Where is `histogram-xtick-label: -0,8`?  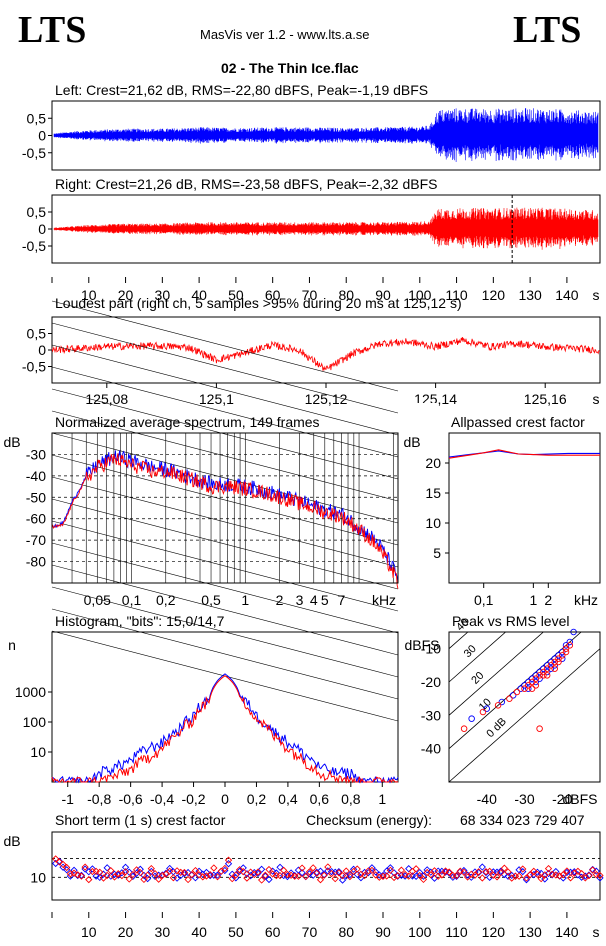
histogram-xtick-label: -0,8 is located at coordinates (99, 799).